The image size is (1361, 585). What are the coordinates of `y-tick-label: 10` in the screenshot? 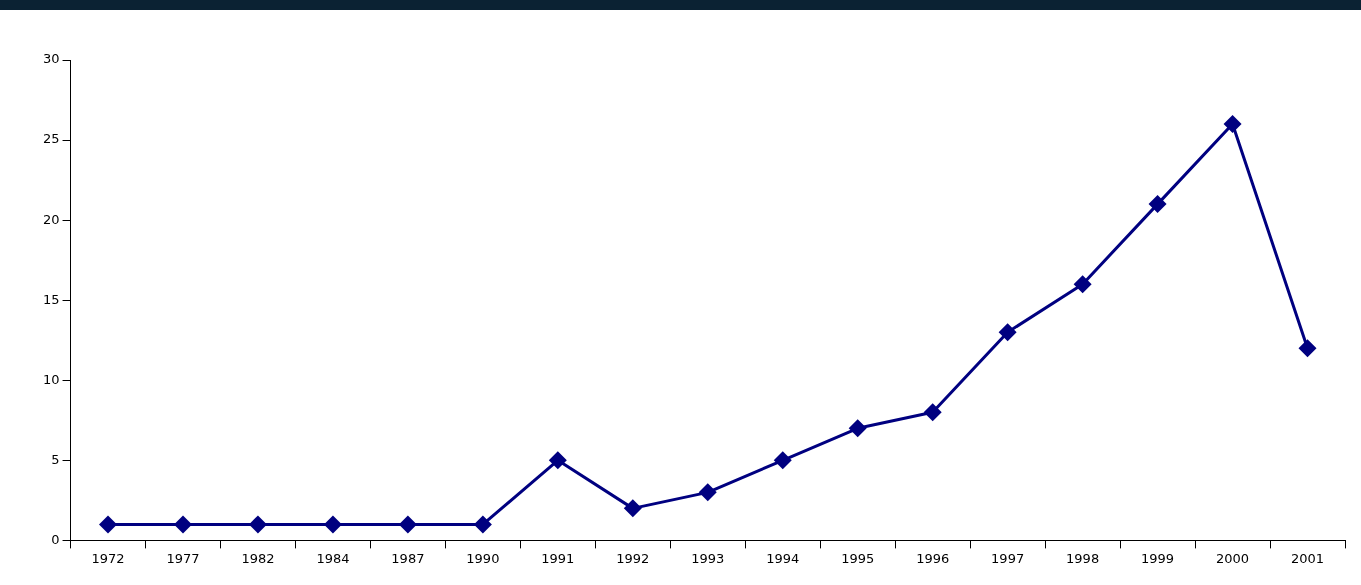 It's located at (51, 379).